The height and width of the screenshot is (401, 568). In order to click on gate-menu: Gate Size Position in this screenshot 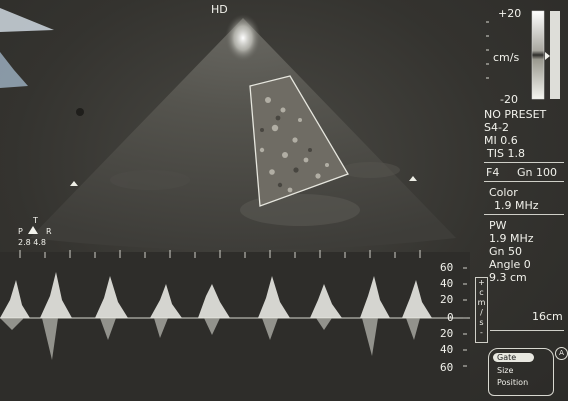, I will do `click(521, 372)`.